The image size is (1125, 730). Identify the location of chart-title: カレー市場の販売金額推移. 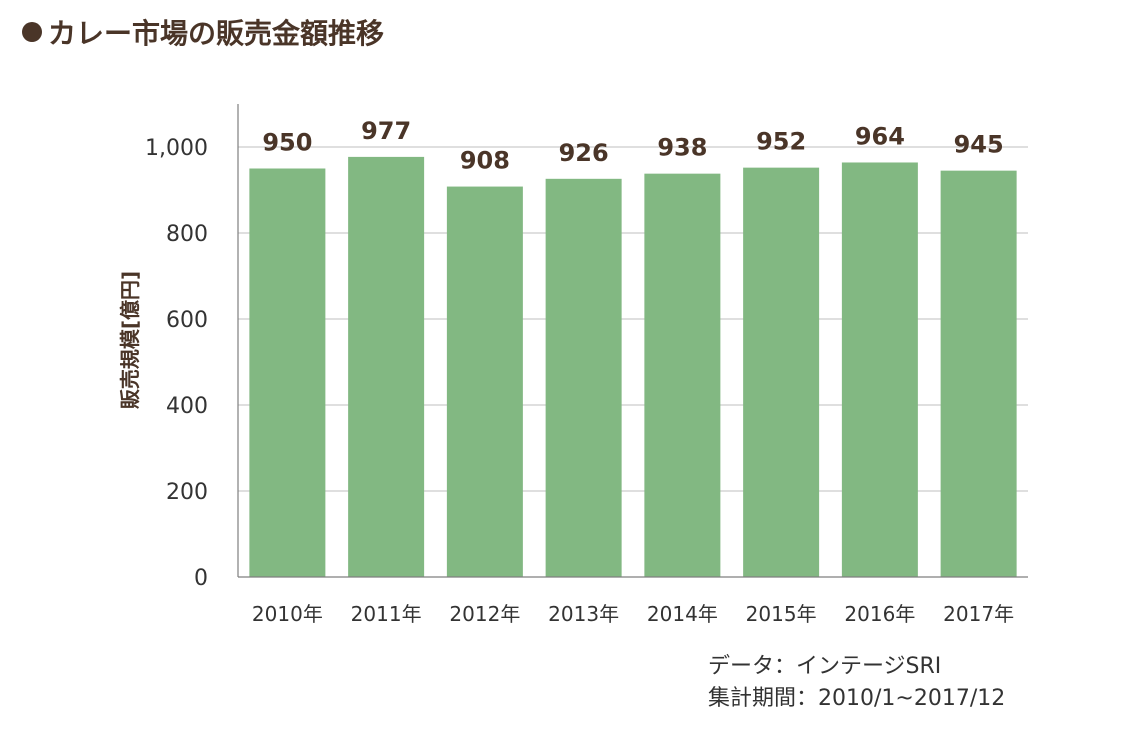
(203, 32).